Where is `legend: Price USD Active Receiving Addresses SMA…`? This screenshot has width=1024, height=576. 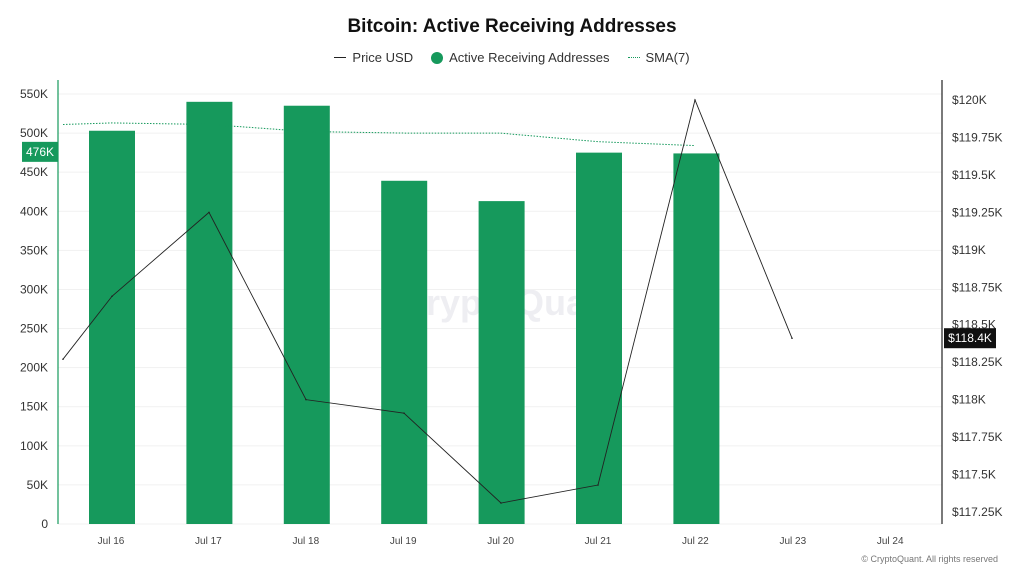
legend: Price USD Active Receiving Addresses SMA… is located at coordinates (512, 57).